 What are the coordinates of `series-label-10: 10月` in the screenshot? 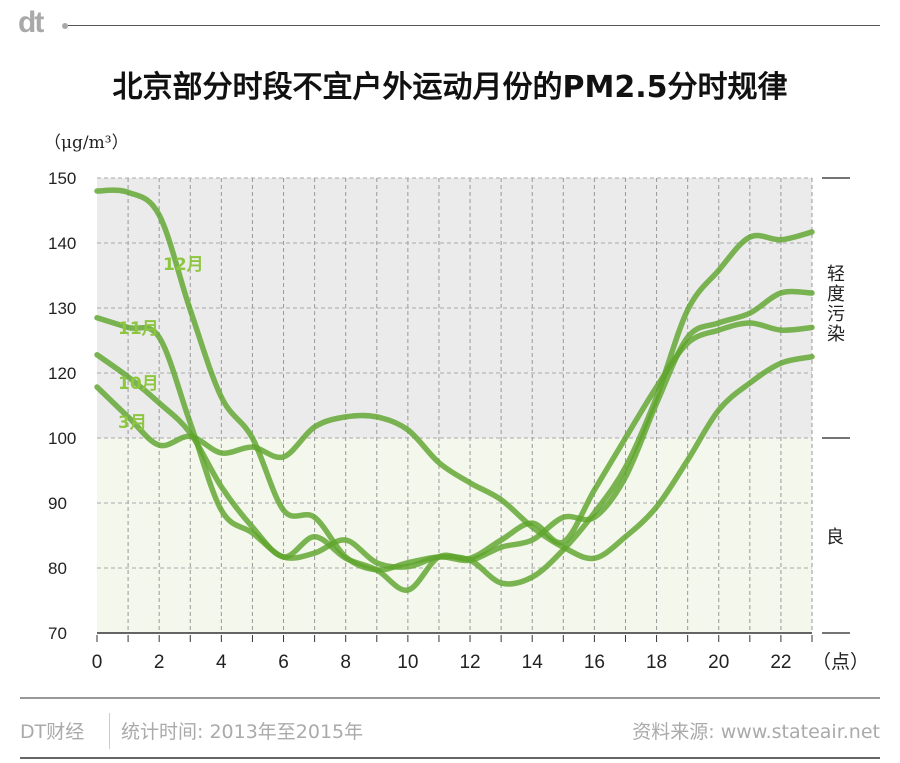 It's located at (138, 384).